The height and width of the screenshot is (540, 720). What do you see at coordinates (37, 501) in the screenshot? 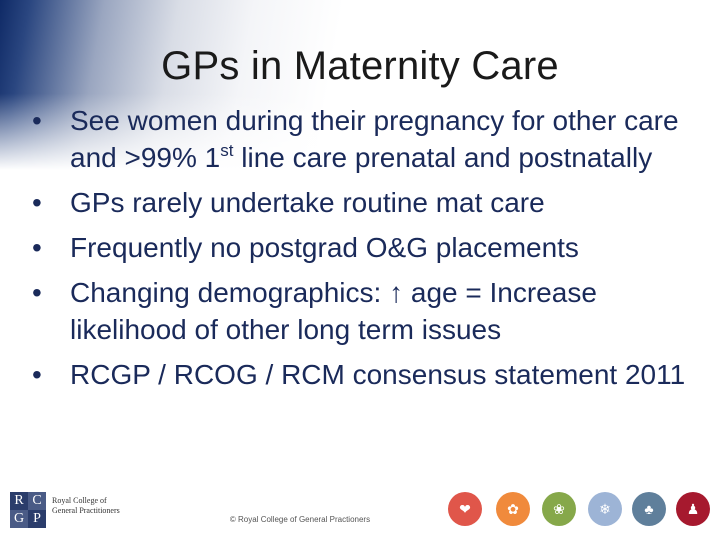
I see `logo-letter: C` at bounding box center [37, 501].